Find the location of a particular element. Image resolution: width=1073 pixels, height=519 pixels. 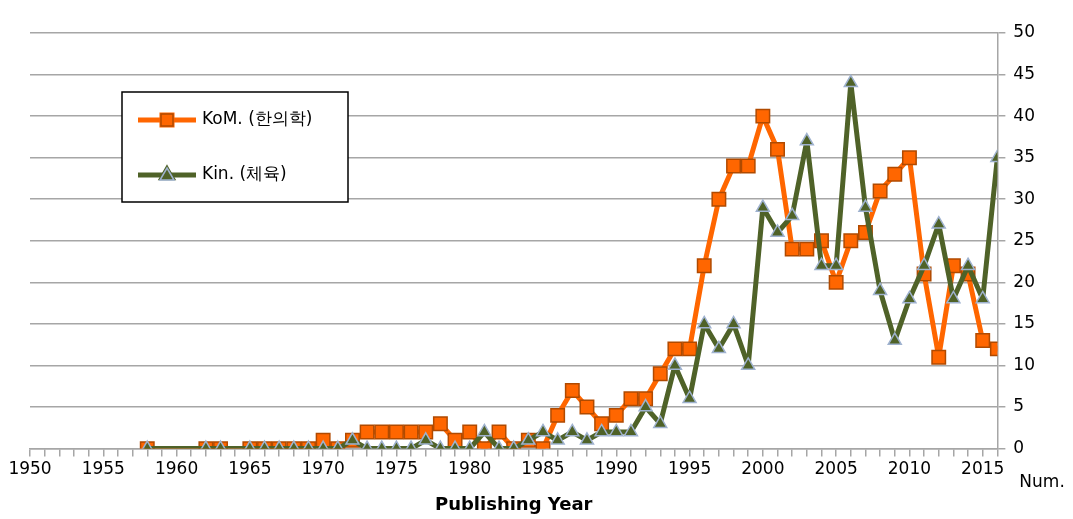

x-tick-label: 1985 is located at coordinates (543, 468).